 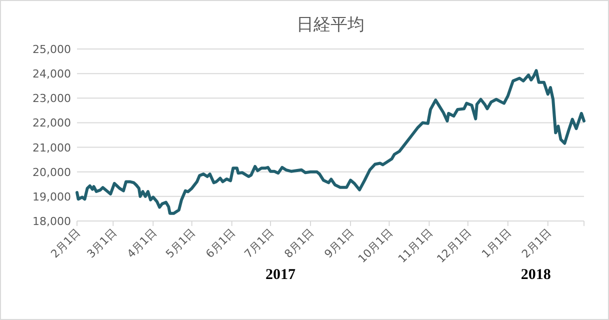 What do you see at coordinates (51, 197) in the screenshot?
I see `y-tick-label: 19,000` at bounding box center [51, 197].